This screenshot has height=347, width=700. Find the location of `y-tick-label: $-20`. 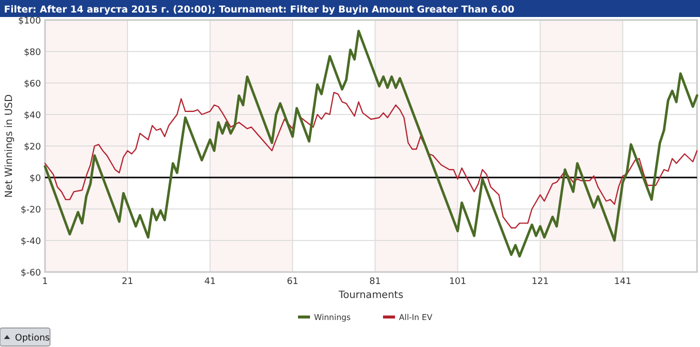

y-tick-label: $-20 is located at coordinates (31, 211).